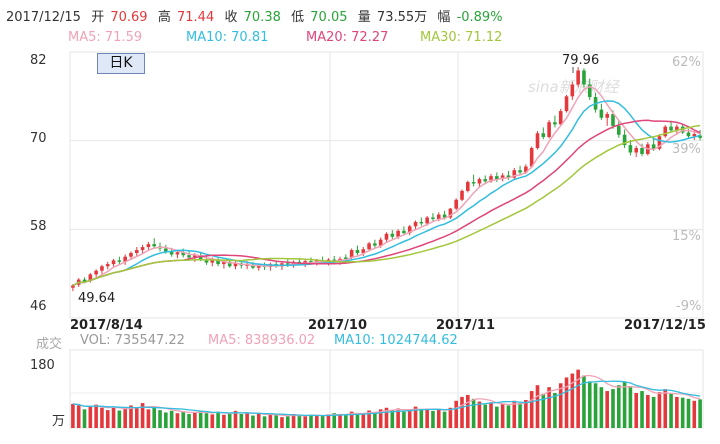 The height and width of the screenshot is (444, 720). What do you see at coordinates (686, 62) in the screenshot?
I see `percent-tick-62: 62%` at bounding box center [686, 62].